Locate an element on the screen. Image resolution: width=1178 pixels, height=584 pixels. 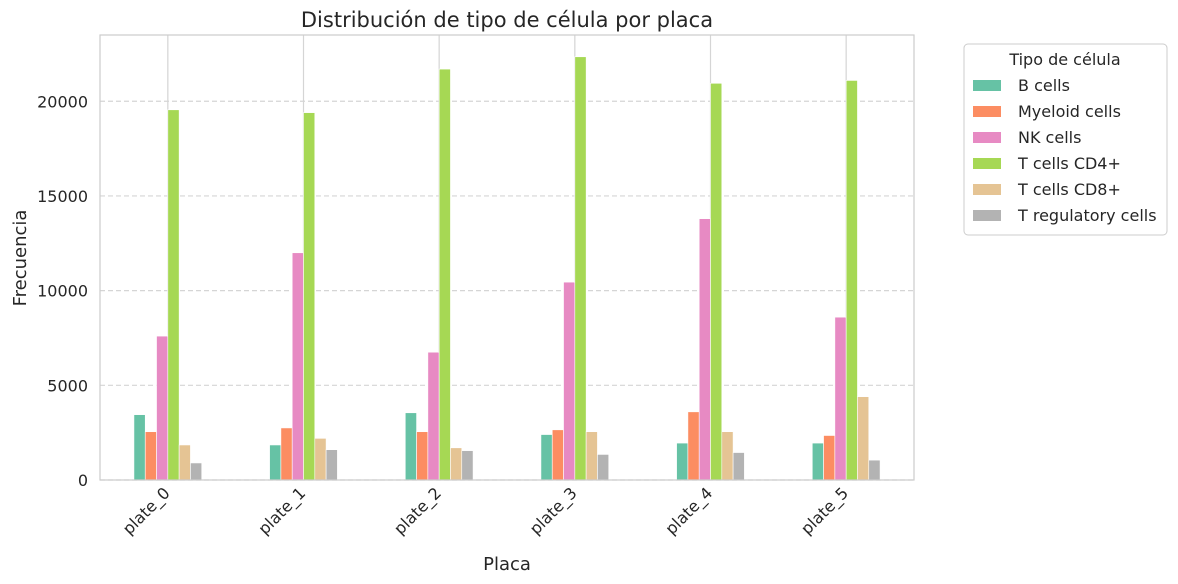
y-axis-ticks: 0 5000 10000 15000 20000 is located at coordinates (62, 291).